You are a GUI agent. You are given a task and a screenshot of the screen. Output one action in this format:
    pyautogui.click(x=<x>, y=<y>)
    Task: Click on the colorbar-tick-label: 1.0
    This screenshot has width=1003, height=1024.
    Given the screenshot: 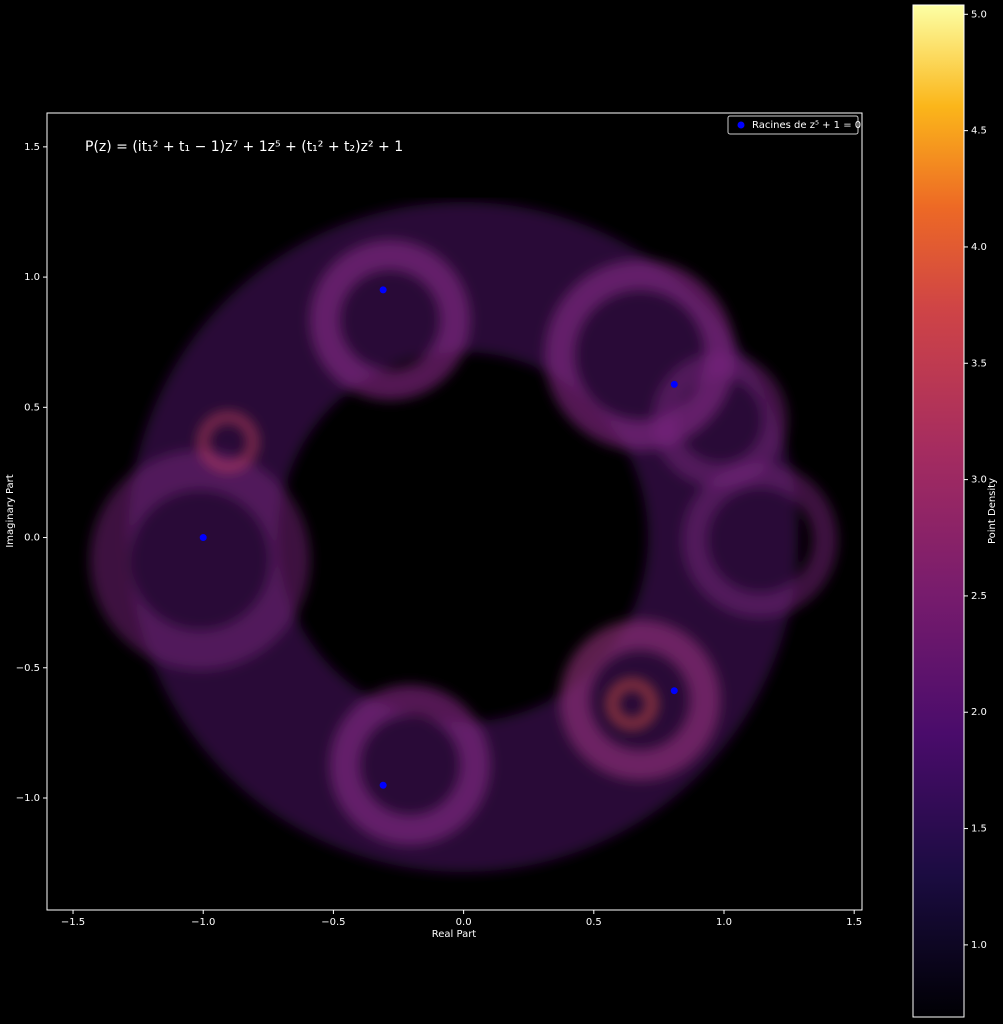 What is the action you would take?
    pyautogui.click(x=979, y=945)
    